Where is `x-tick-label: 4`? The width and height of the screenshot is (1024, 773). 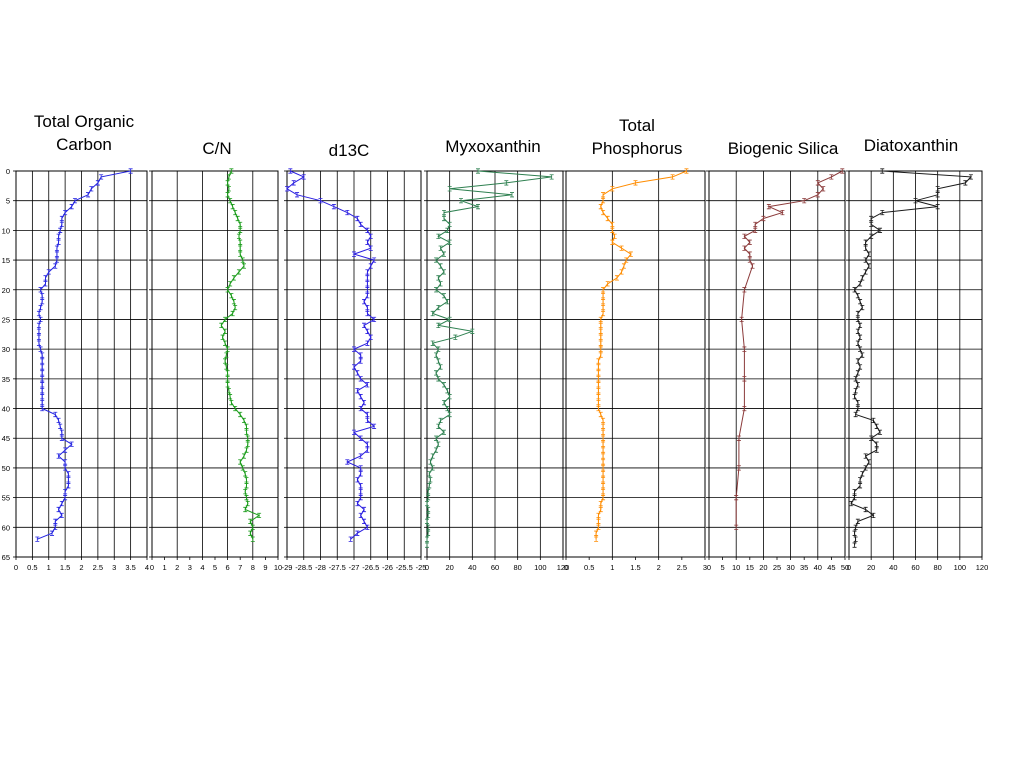 x-tick-label: 4 is located at coordinates (202, 567).